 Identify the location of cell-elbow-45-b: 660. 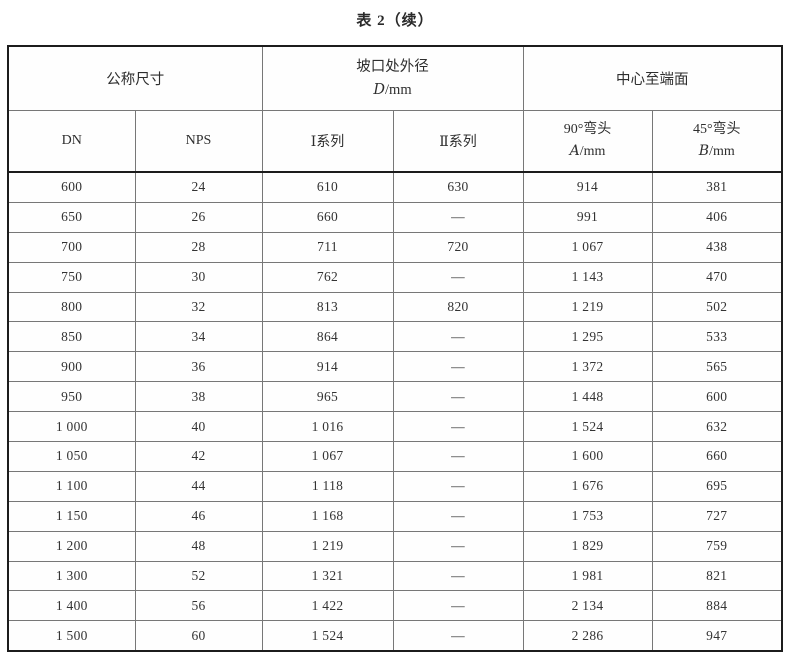
(717, 456).